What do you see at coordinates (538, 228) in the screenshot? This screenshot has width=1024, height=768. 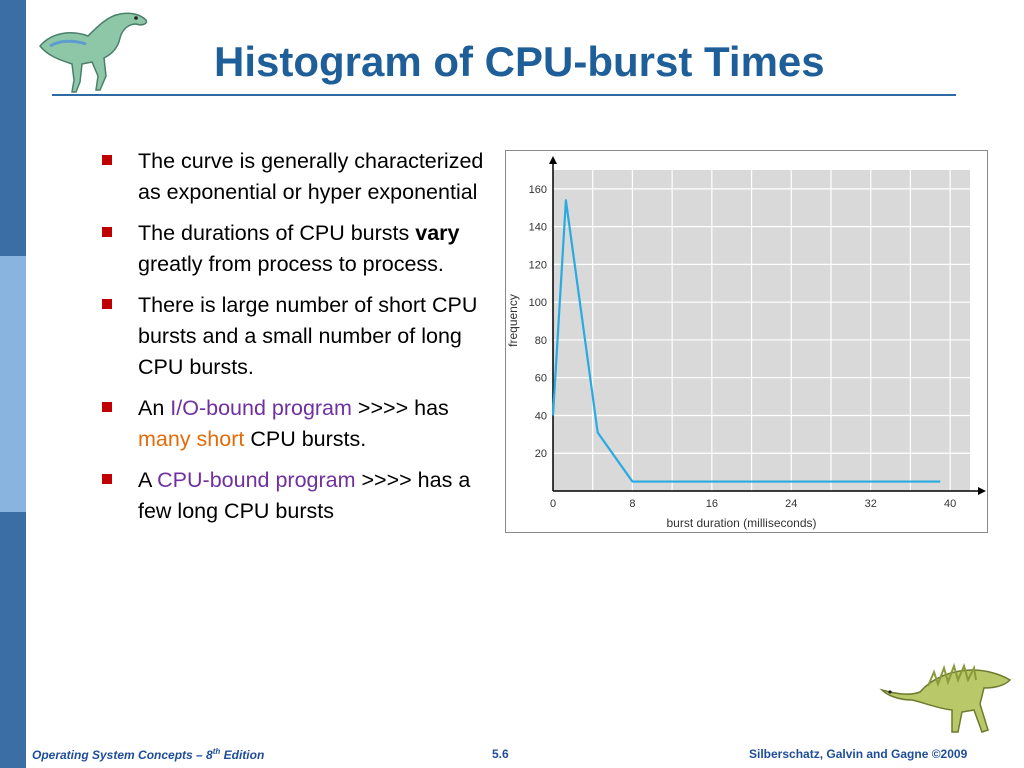 I see `y-tick-label: 140` at bounding box center [538, 228].